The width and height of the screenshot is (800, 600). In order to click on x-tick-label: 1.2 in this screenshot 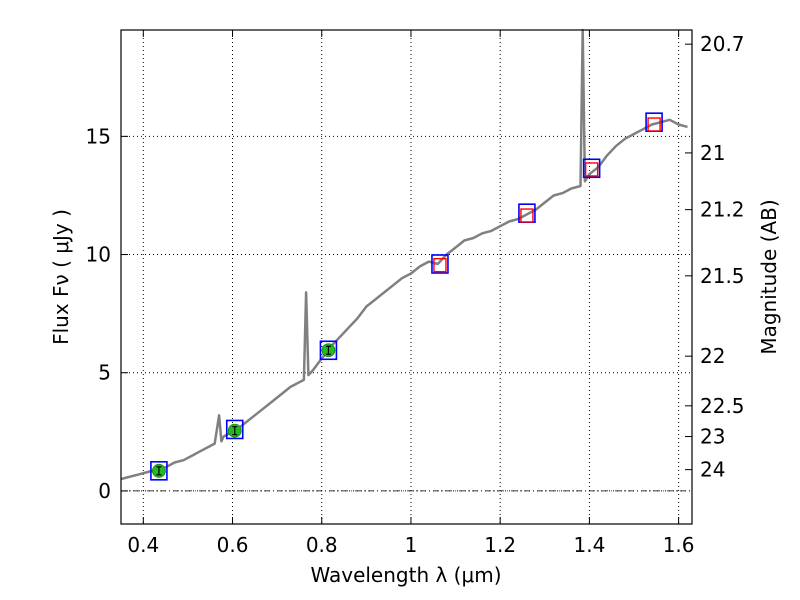, I will do `click(500, 545)`.